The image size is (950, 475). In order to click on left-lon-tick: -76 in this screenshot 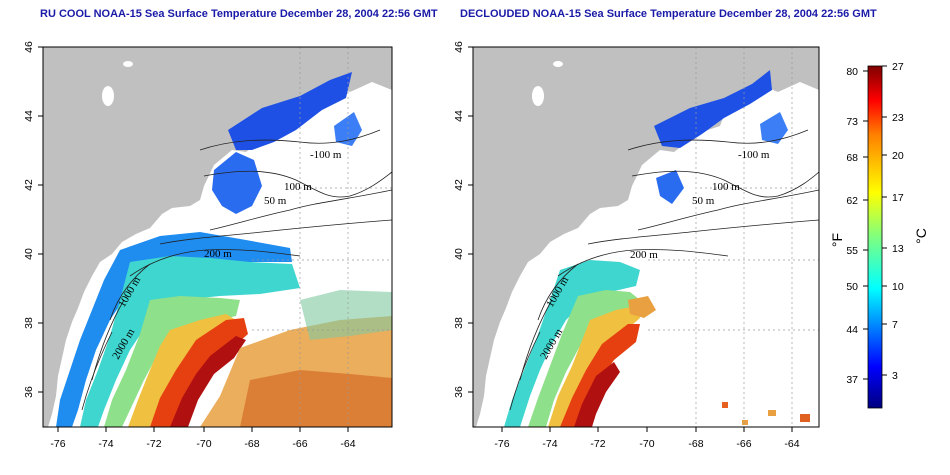, I will do `click(57, 444)`.